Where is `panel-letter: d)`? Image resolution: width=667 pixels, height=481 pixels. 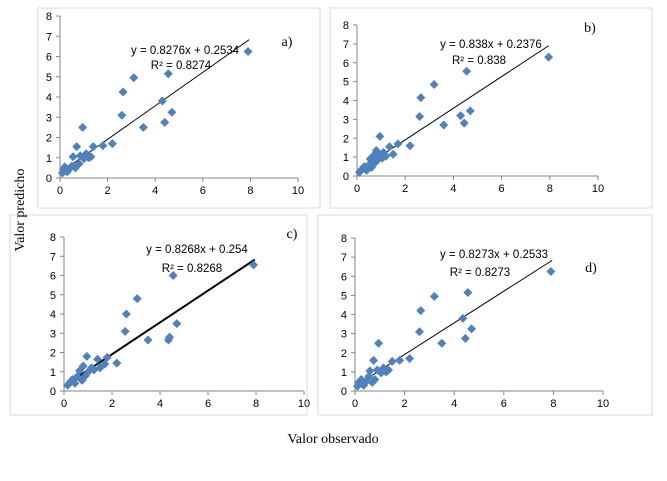 panel-letter: d) is located at coordinates (591, 268).